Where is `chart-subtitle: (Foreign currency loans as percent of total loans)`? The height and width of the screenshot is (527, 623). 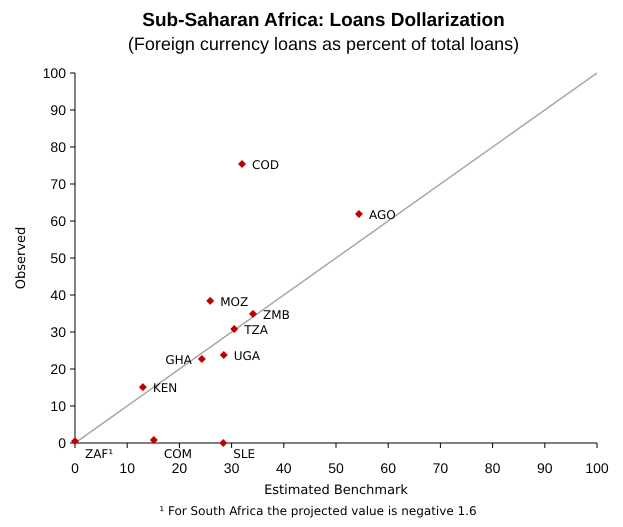
chart-subtitle: (Foreign currency loans as percent of total loans) is located at coordinates (324, 44).